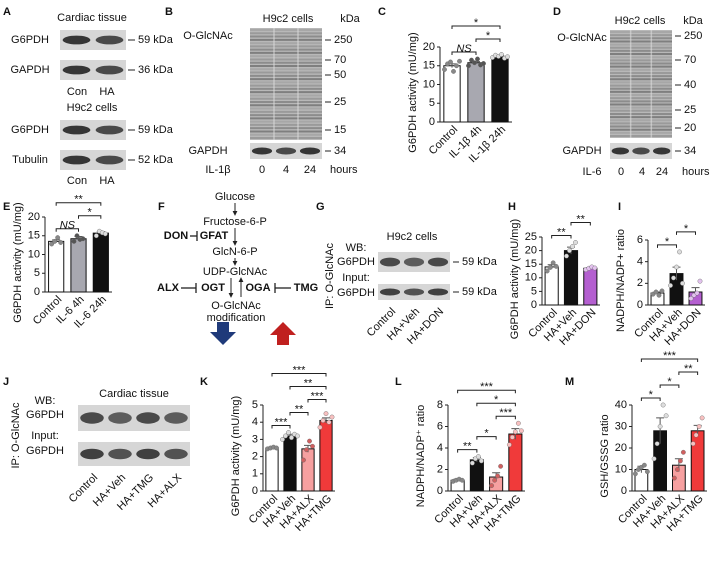 The image size is (723, 563). What do you see at coordinates (356, 262) in the screenshot?
I see `protein-label: G6PDH` at bounding box center [356, 262].